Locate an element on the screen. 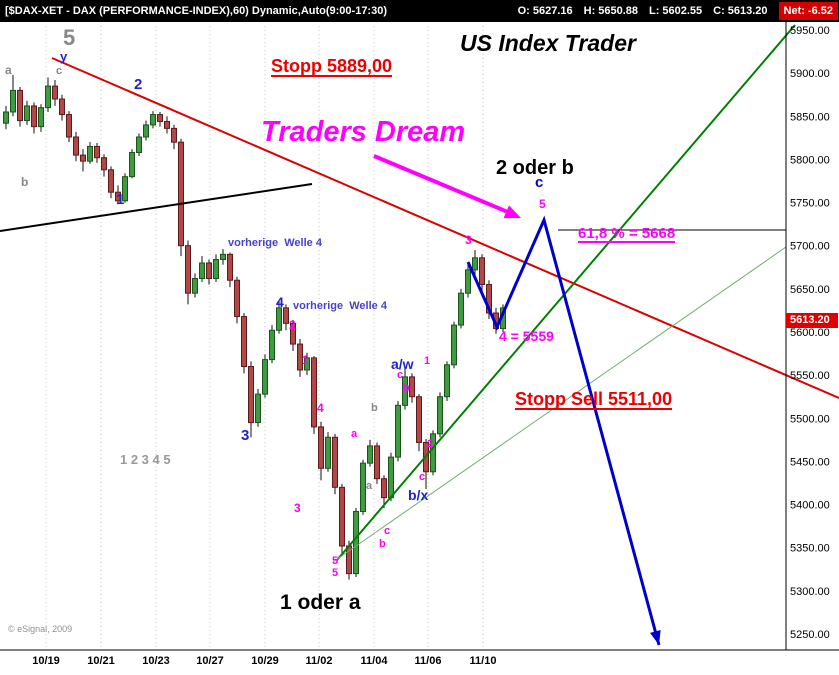  quote-high: H: 5650.88 is located at coordinates (611, 11).